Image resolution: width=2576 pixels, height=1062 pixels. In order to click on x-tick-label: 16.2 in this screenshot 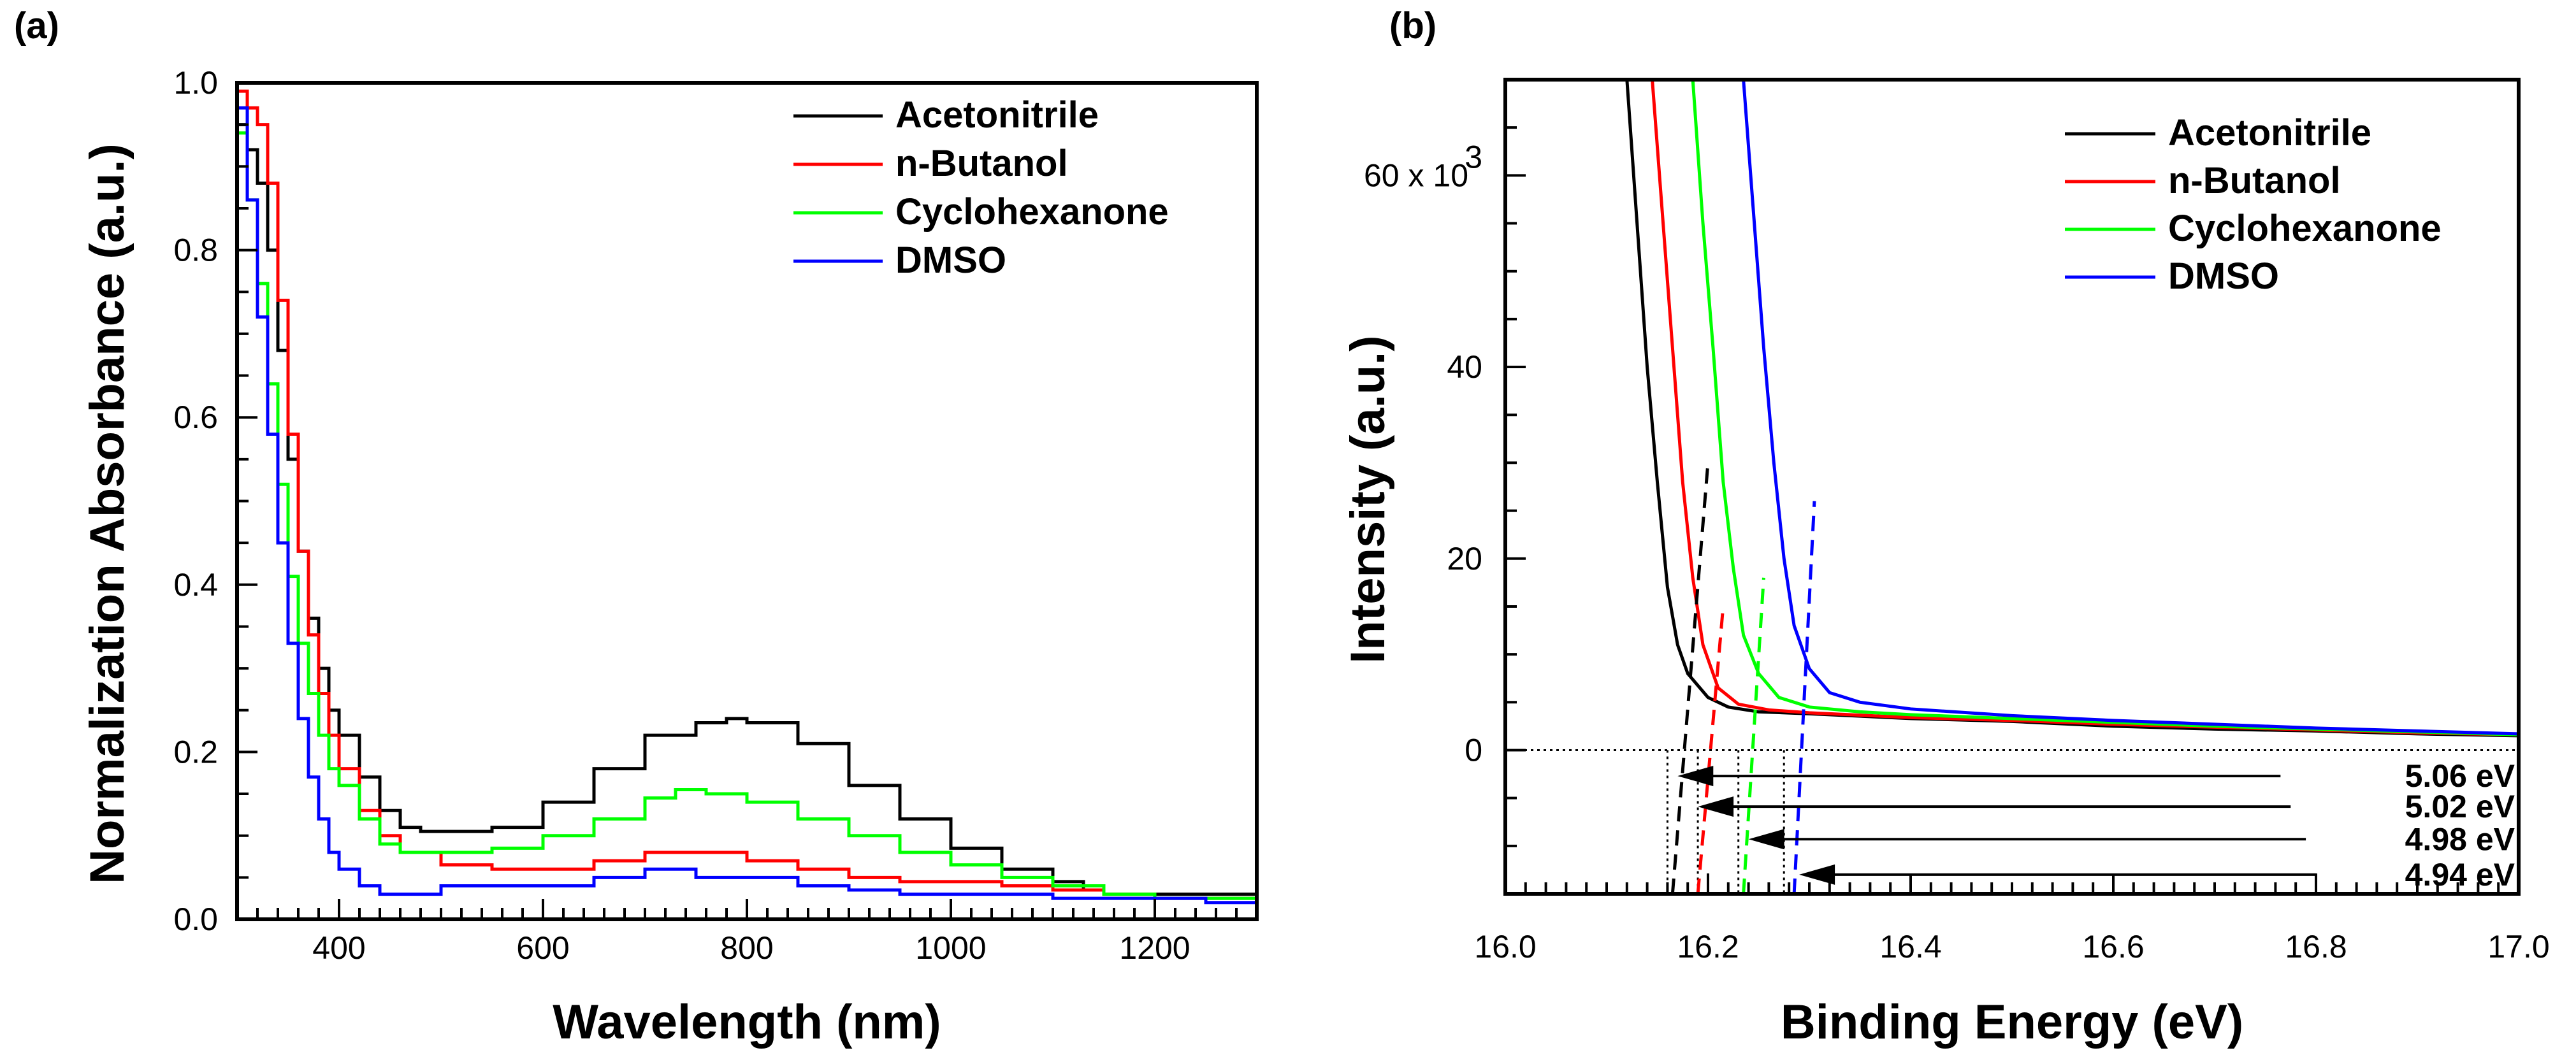, I will do `click(1708, 947)`.